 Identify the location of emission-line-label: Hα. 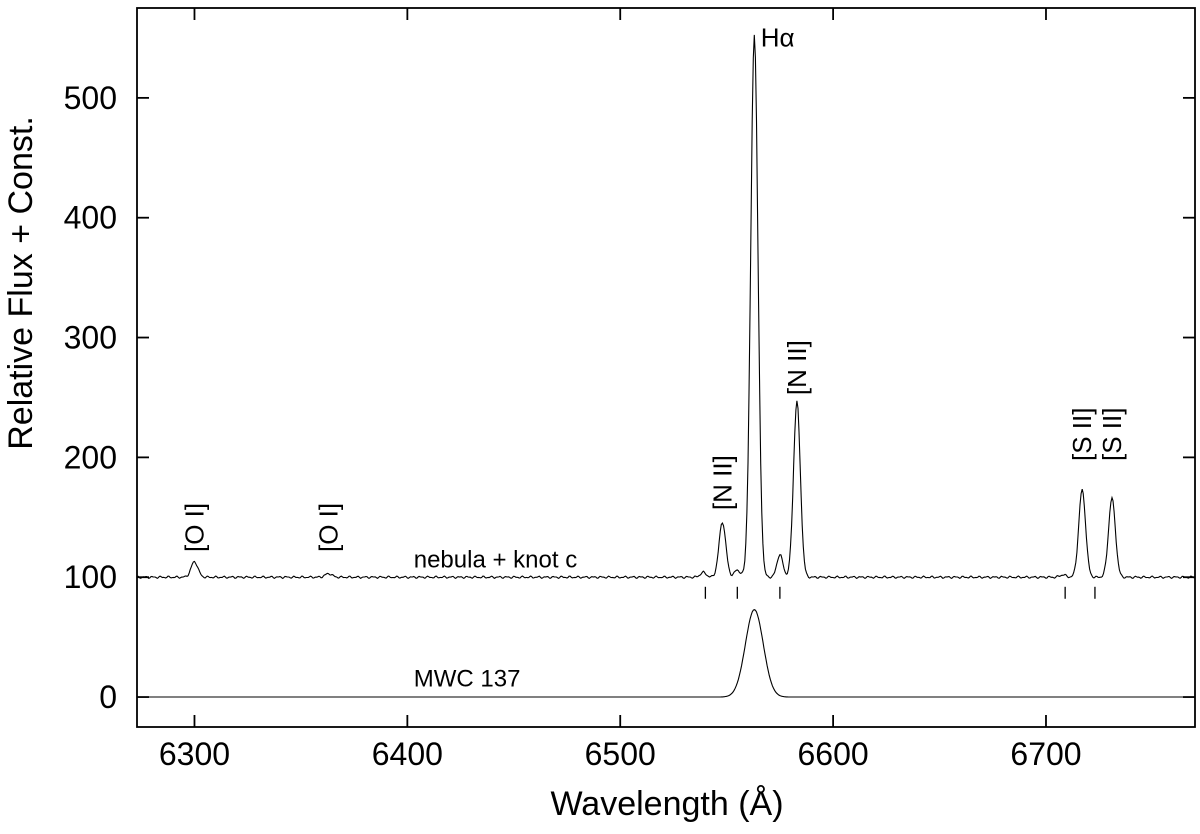
(778, 37).